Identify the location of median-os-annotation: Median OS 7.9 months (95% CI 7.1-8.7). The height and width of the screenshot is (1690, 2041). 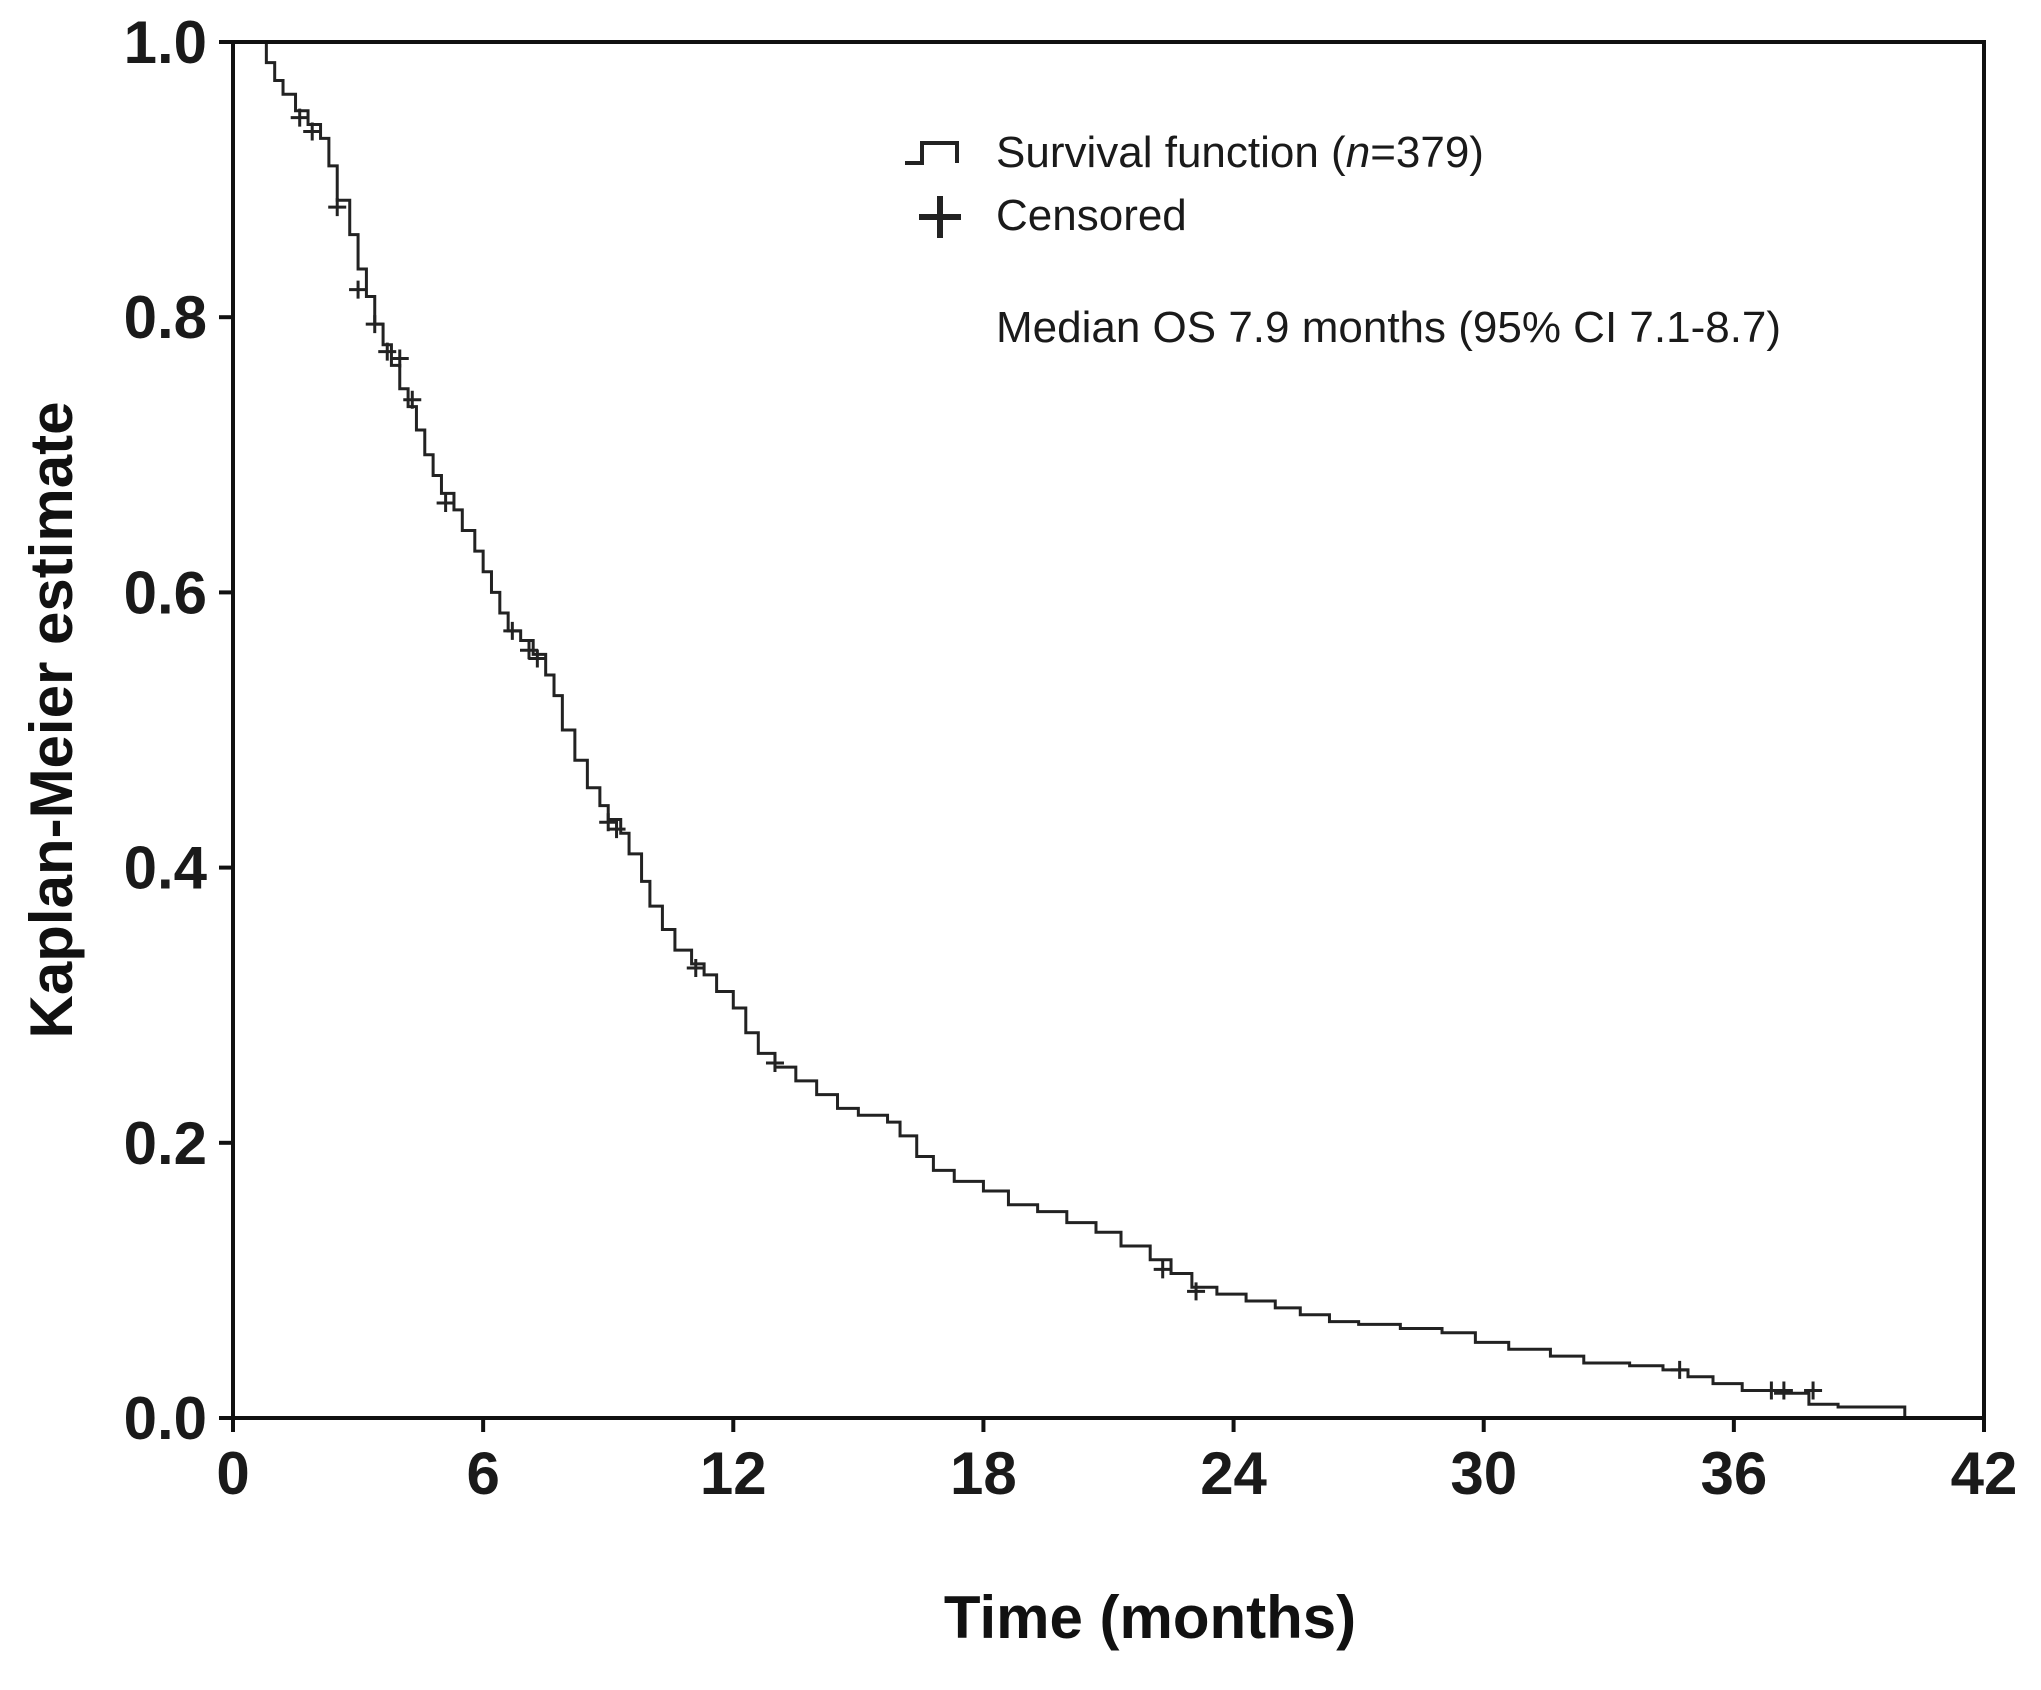
(1388, 327).